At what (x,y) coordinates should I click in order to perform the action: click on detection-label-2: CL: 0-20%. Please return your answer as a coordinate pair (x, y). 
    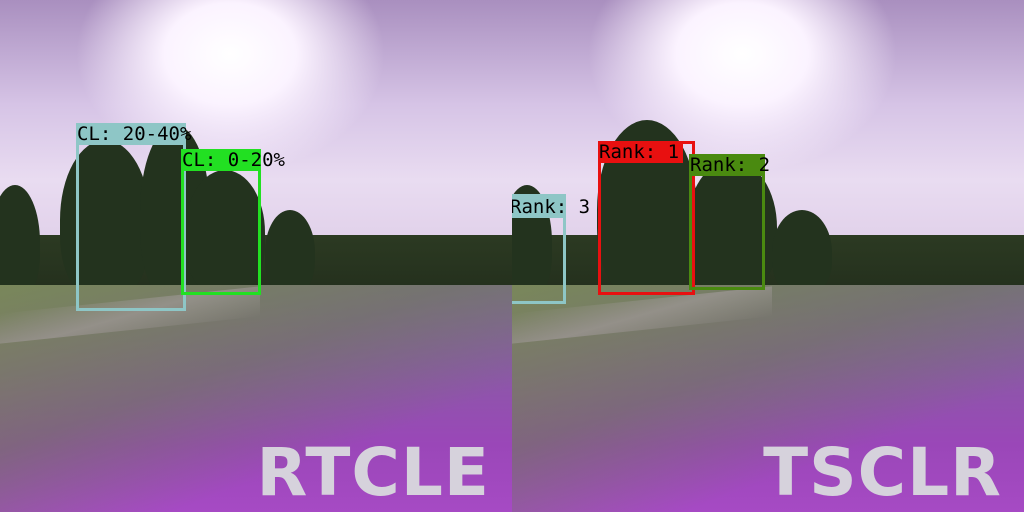
    Looking at the image, I should click on (233, 160).